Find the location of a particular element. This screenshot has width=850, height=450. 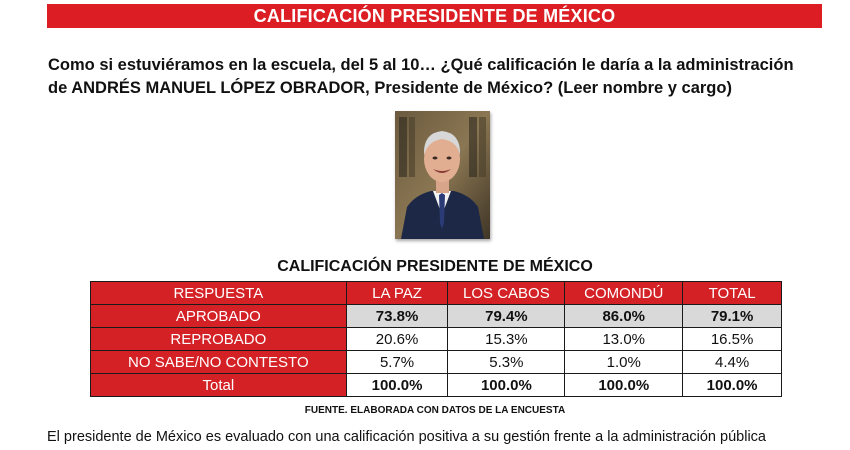

cell-value: 5.7% is located at coordinates (397, 362).